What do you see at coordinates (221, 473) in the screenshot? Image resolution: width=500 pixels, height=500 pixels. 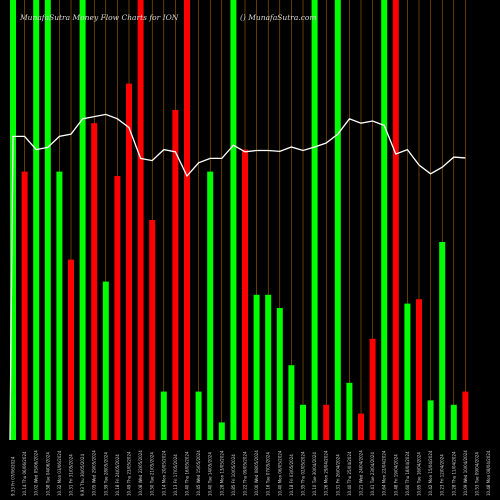 I see `x-tick-label: 10.28 Mon 13/05/2024` at bounding box center [221, 473].